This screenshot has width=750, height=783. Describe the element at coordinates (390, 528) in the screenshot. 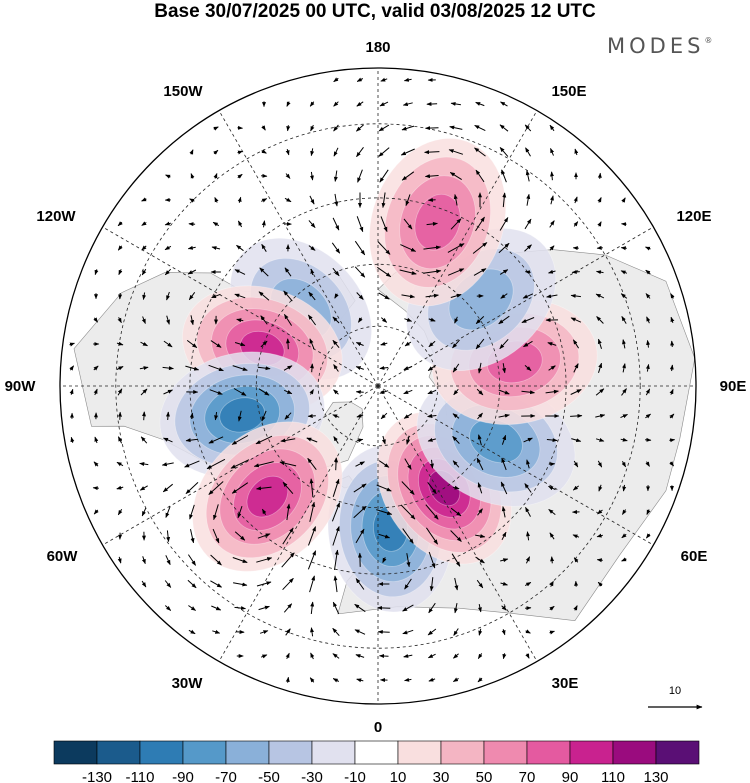

I see `anomaly-north-atlantic-low` at that location.